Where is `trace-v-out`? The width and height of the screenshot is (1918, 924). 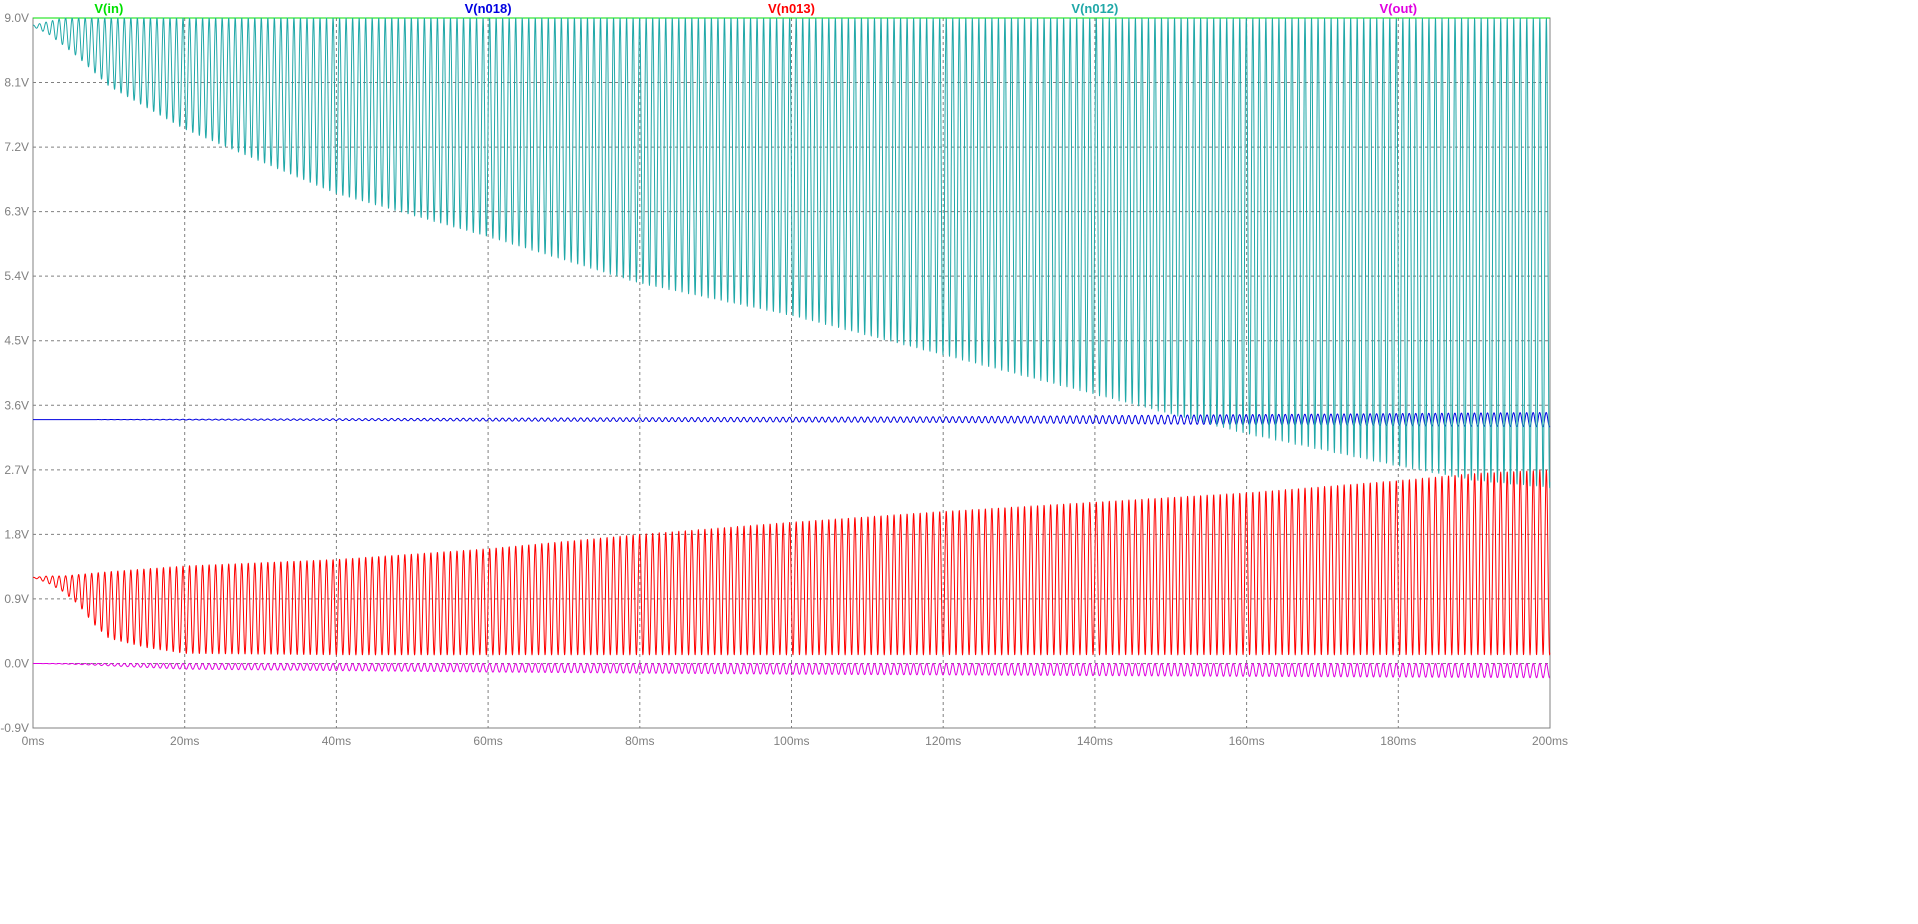 trace-v-out is located at coordinates (791, 670).